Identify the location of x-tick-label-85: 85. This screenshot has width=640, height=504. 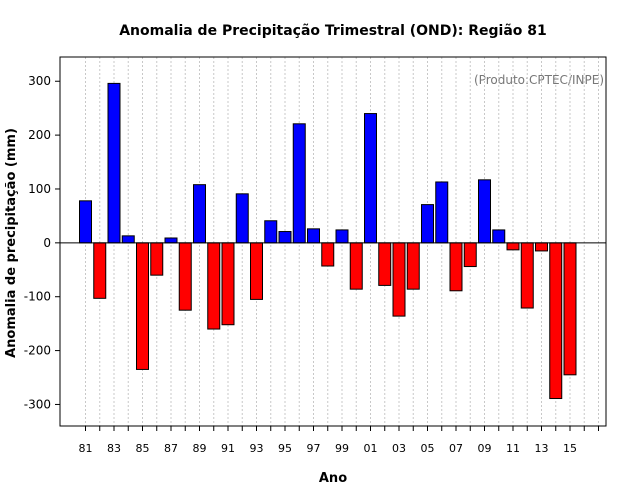
(143, 448).